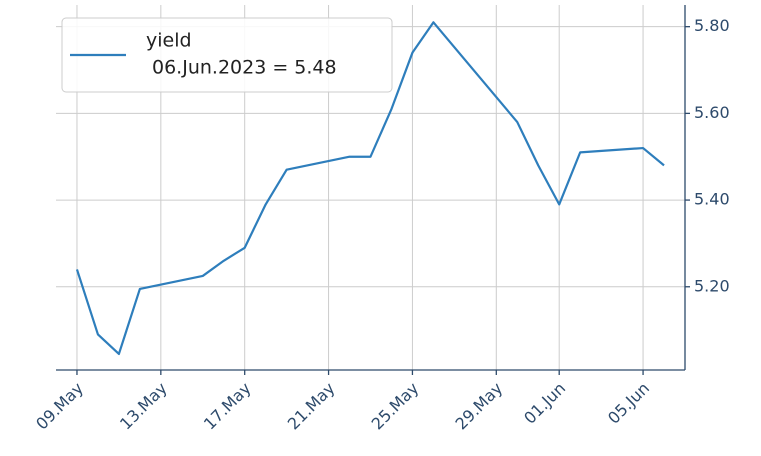 The image size is (761, 456). What do you see at coordinates (244, 68) in the screenshot?
I see `legend-annotation: 06.Jun.2023 = 5.48` at bounding box center [244, 68].